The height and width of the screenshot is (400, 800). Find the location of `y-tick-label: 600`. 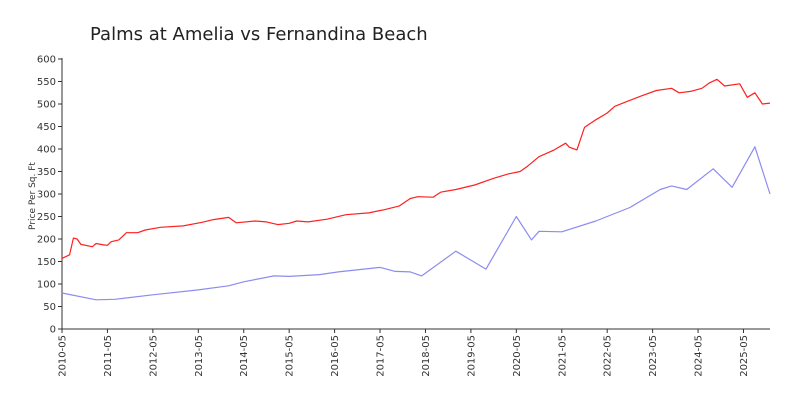

y-tick-label: 600 is located at coordinates (46, 60).